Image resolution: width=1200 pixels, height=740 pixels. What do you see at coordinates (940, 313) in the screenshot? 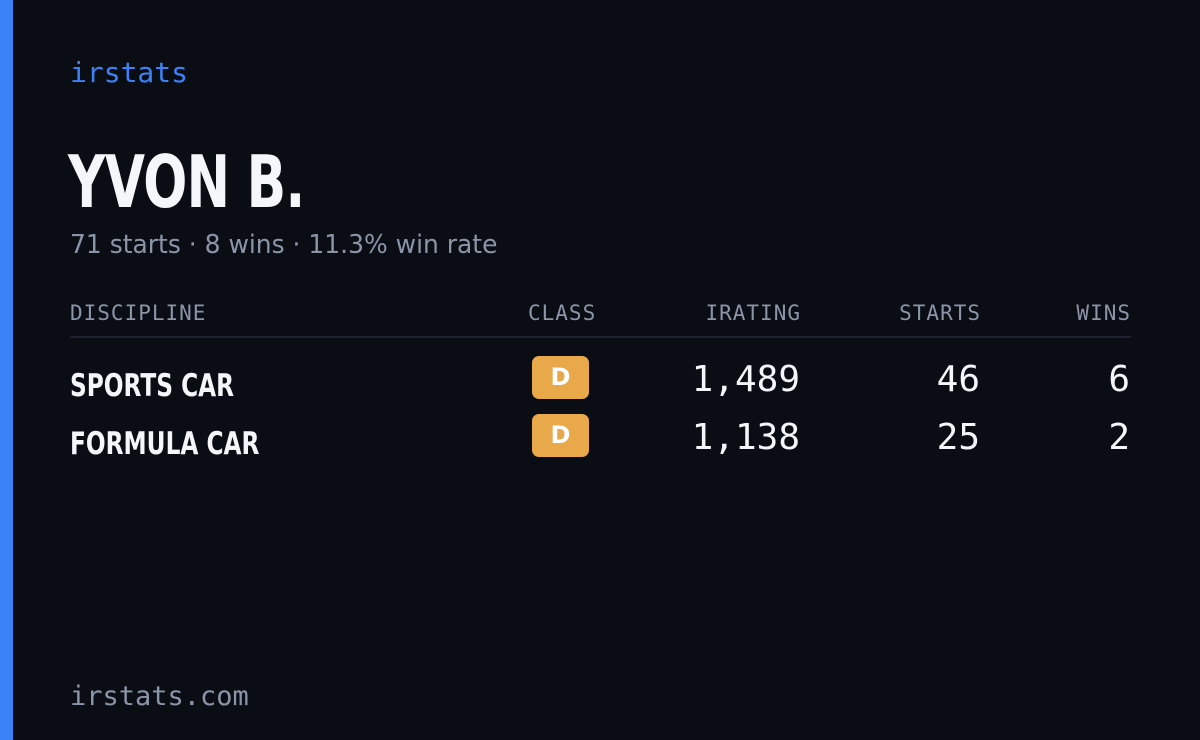
I see `header-starts: STARTS` at bounding box center [940, 313].